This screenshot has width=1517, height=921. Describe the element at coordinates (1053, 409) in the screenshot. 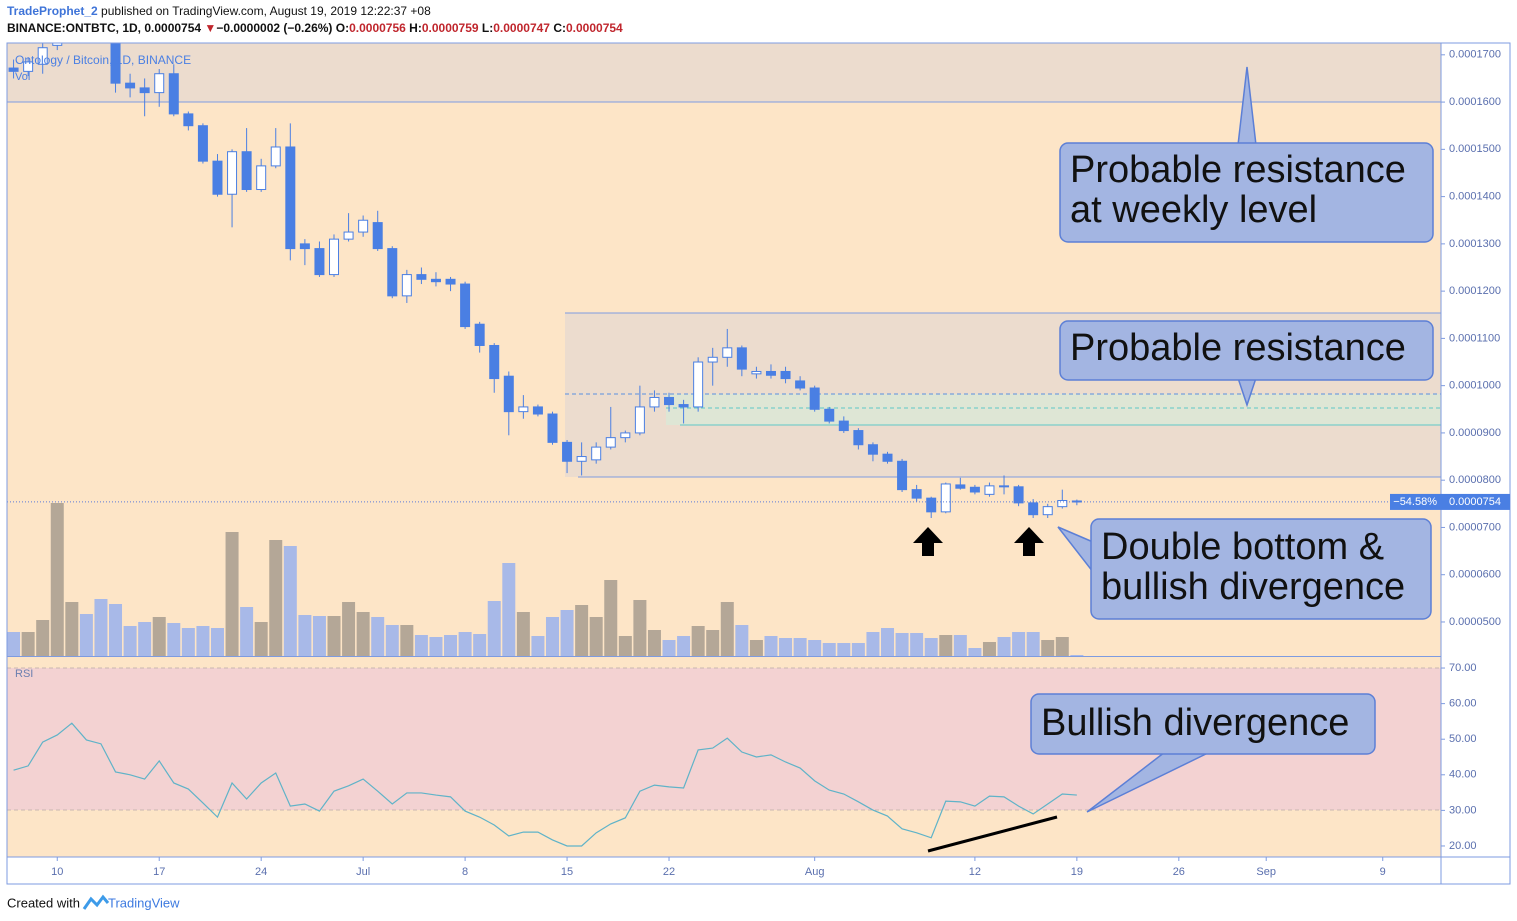

I see `resistance-band` at that location.